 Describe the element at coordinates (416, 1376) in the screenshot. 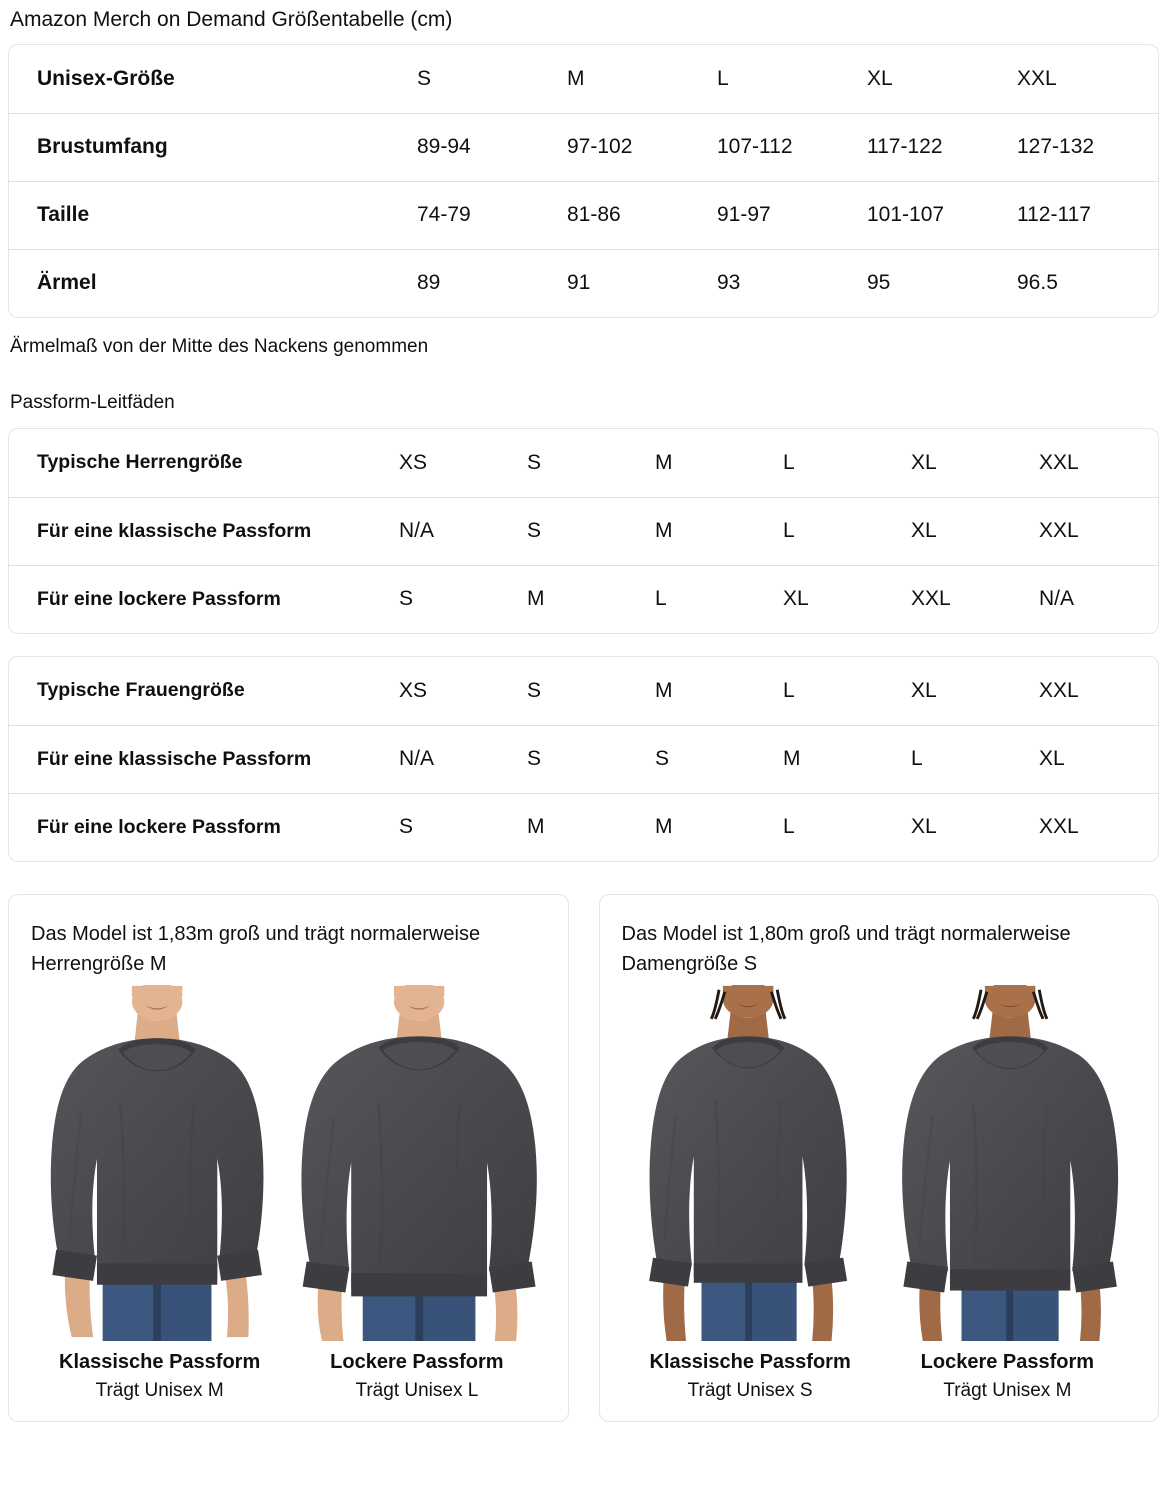

I see `male-relaxed-fit-label: Lockere Passform Trägt Unisex L` at that location.